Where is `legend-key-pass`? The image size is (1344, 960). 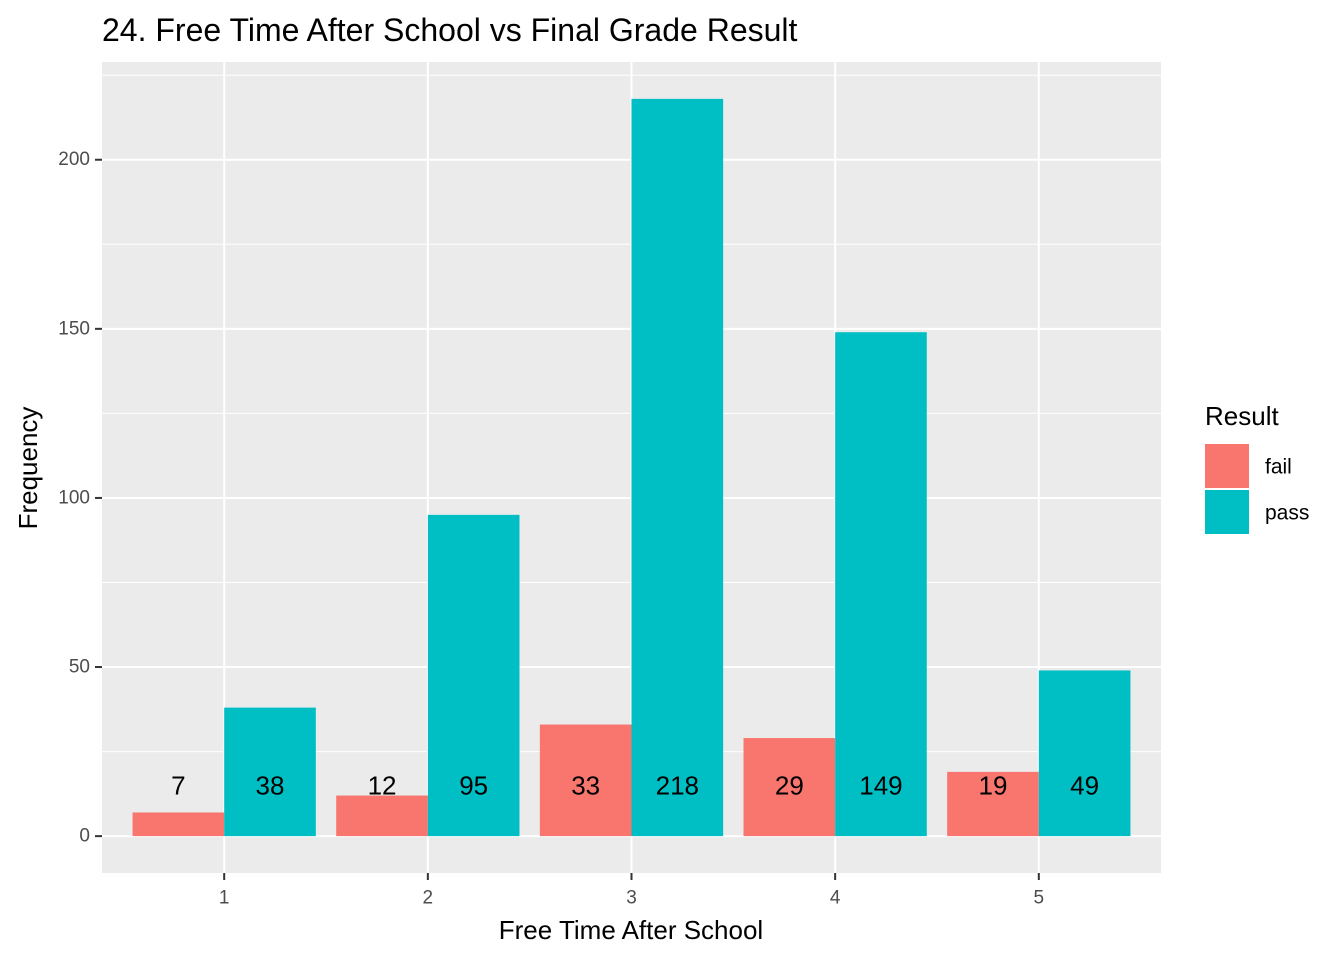
legend-key-pass is located at coordinates (1227, 512).